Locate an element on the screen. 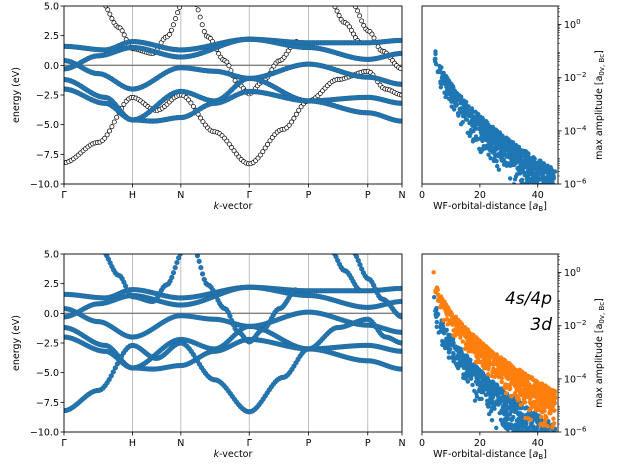  bottom-band-ytick-label: −2.5 is located at coordinates (47, 344).